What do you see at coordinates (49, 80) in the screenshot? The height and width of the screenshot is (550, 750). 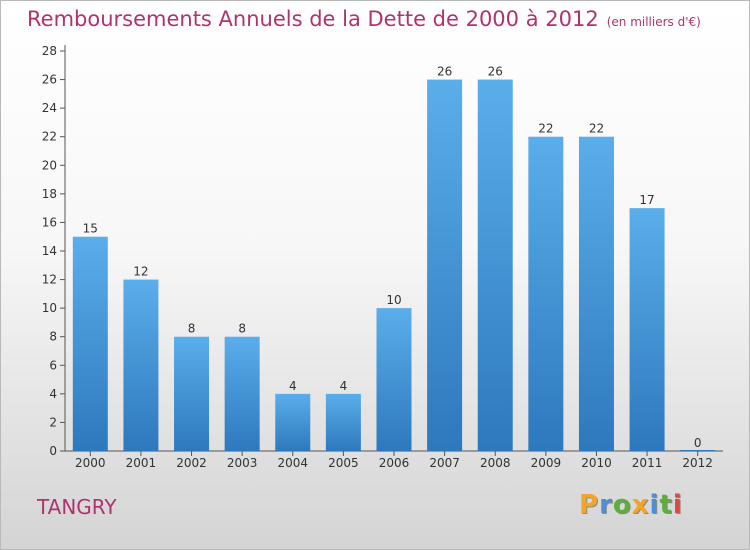 I see `y-tick-label: 26` at bounding box center [49, 80].